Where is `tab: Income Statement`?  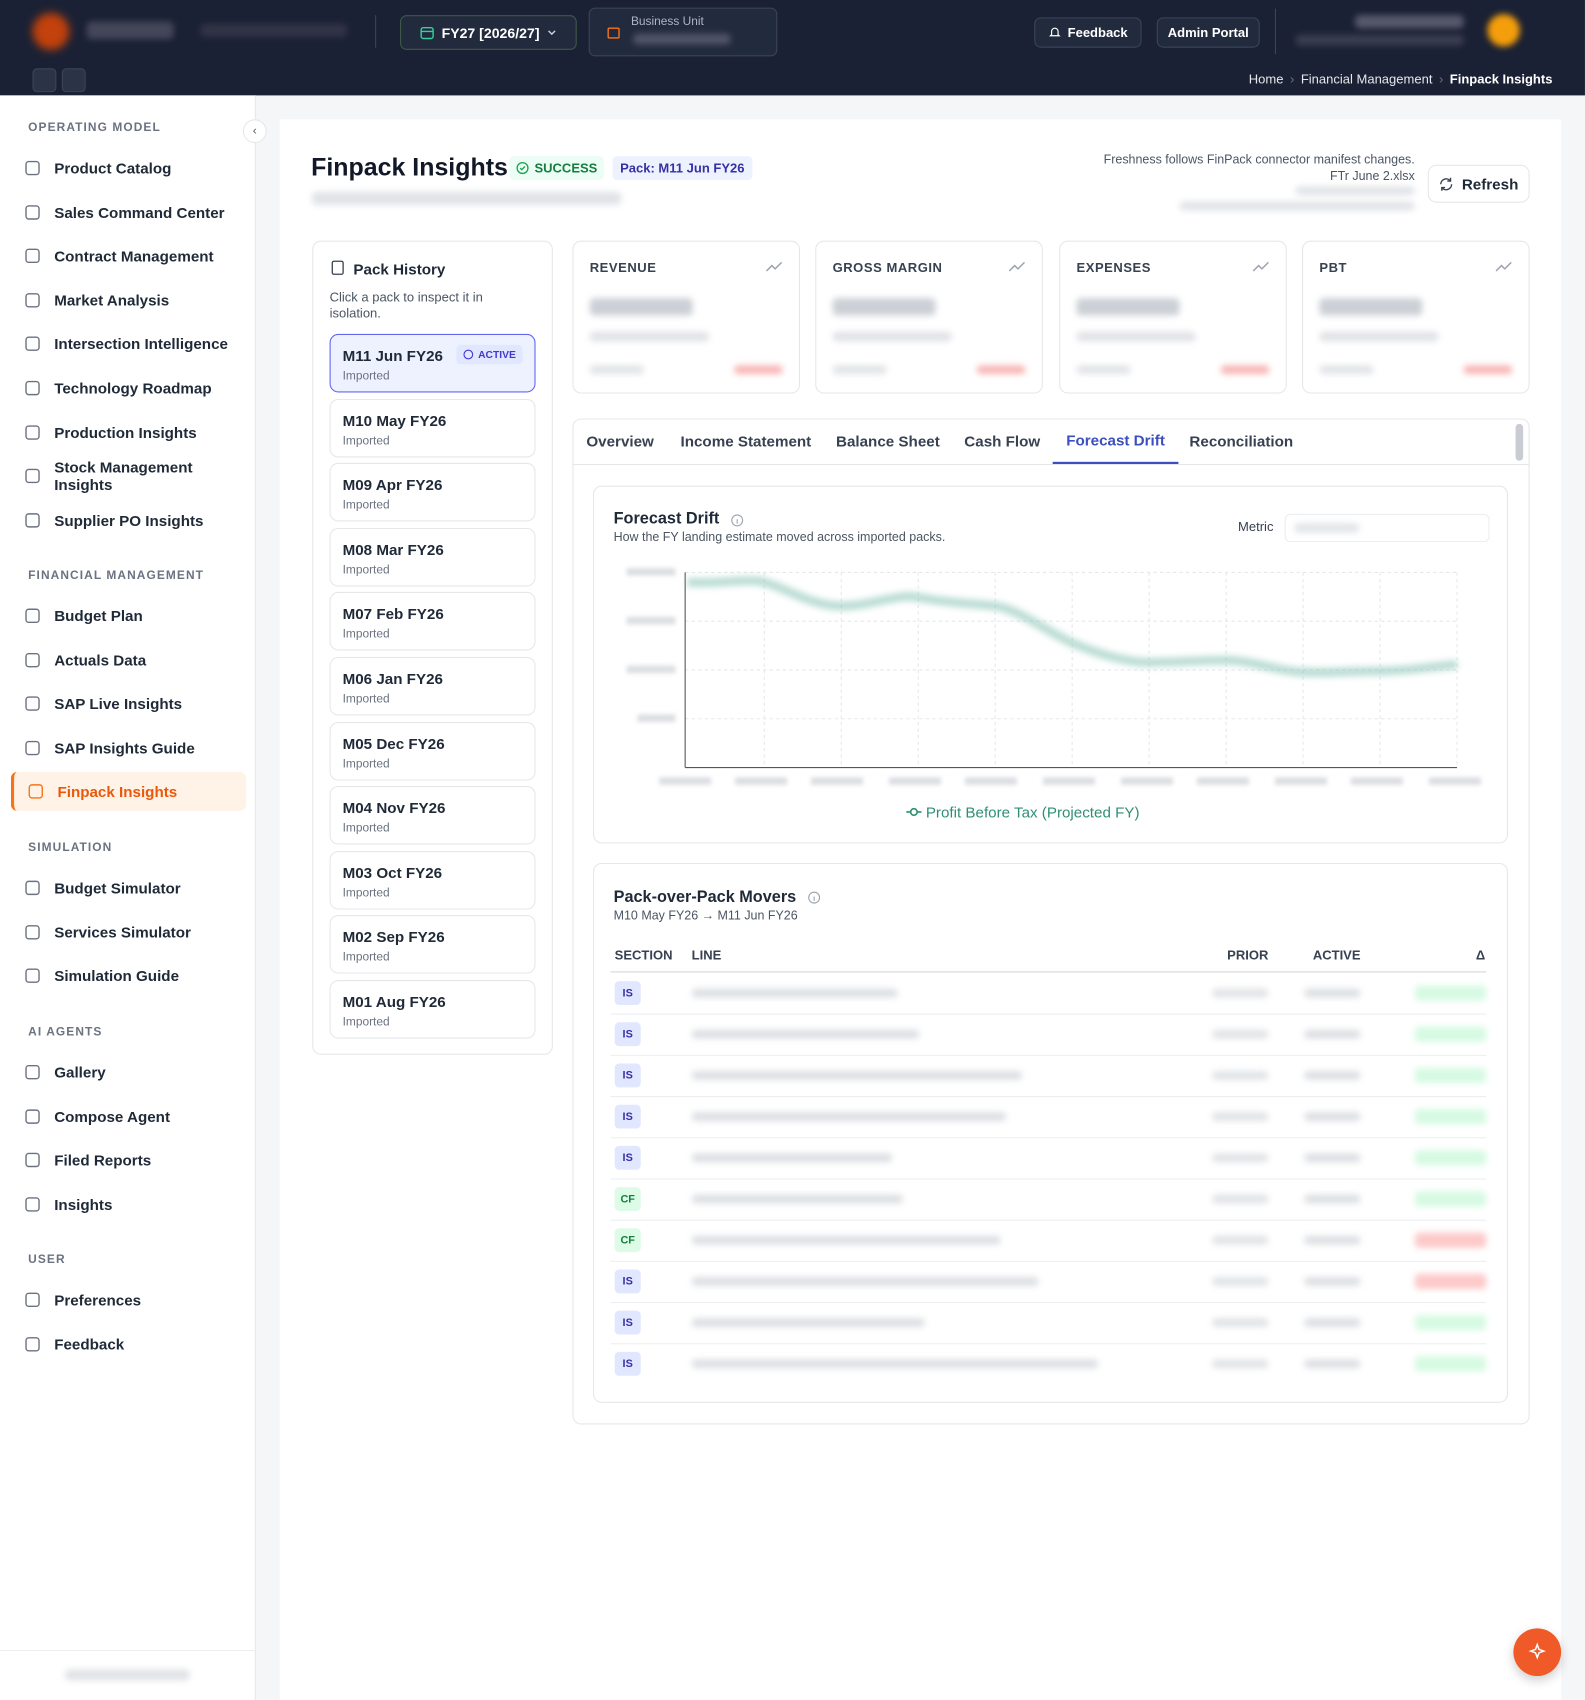
tab: Income Statement is located at coordinates (746, 441).